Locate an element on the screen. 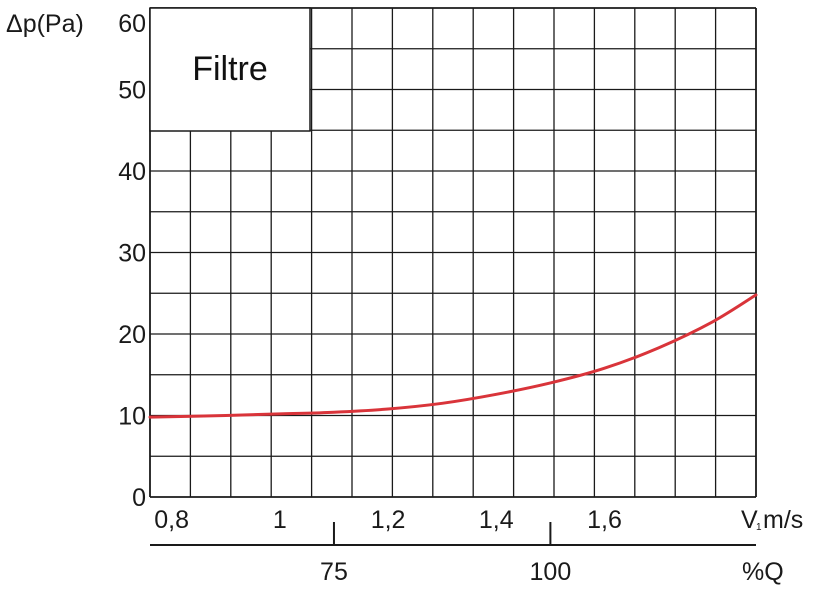  title-box is located at coordinates (230, 69).